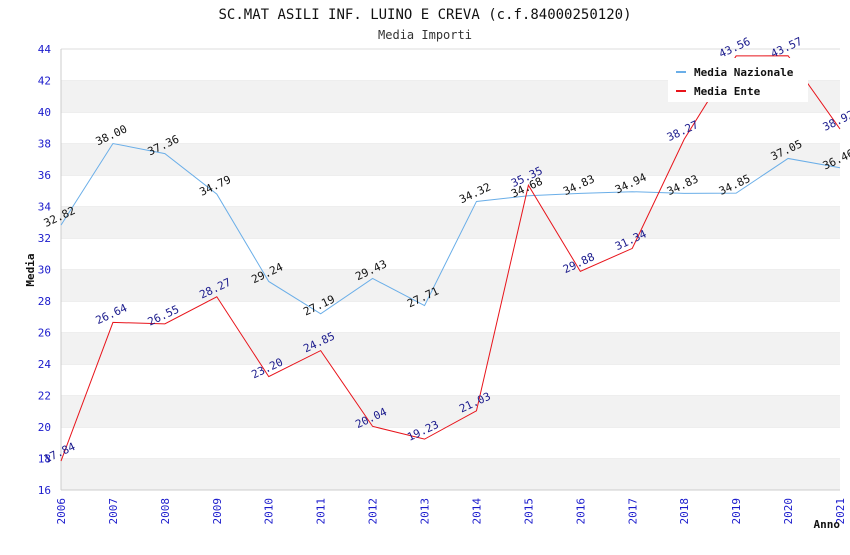  I want to click on x-tick-label: 2008, so click(165, 511).